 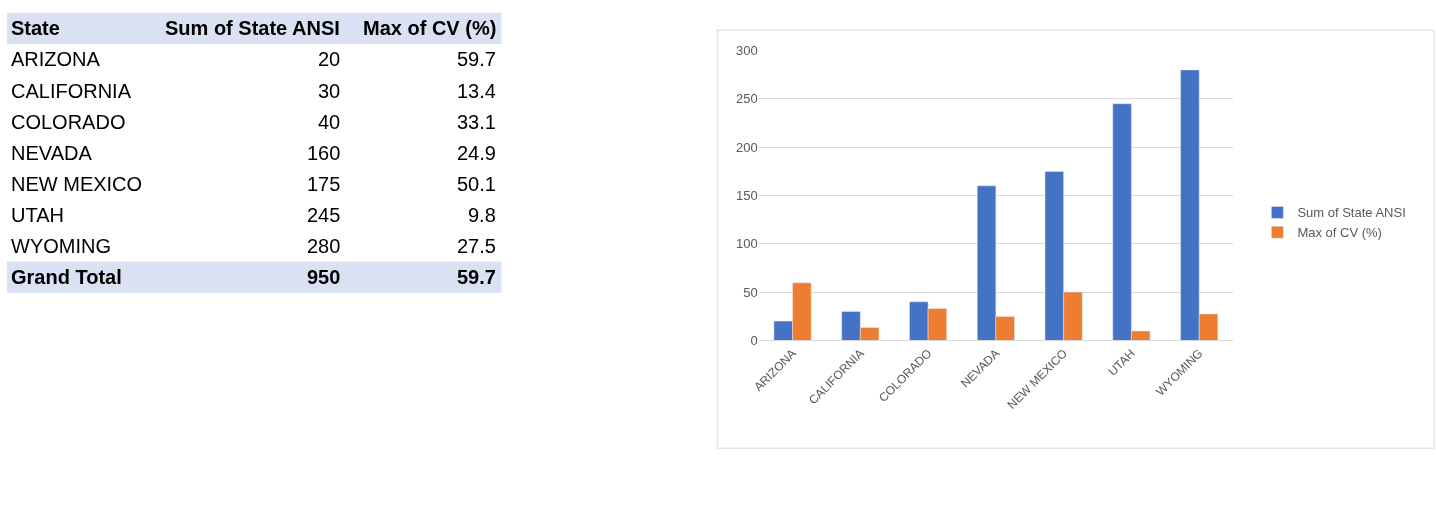 I want to click on text: 30, so click(x=329, y=91).